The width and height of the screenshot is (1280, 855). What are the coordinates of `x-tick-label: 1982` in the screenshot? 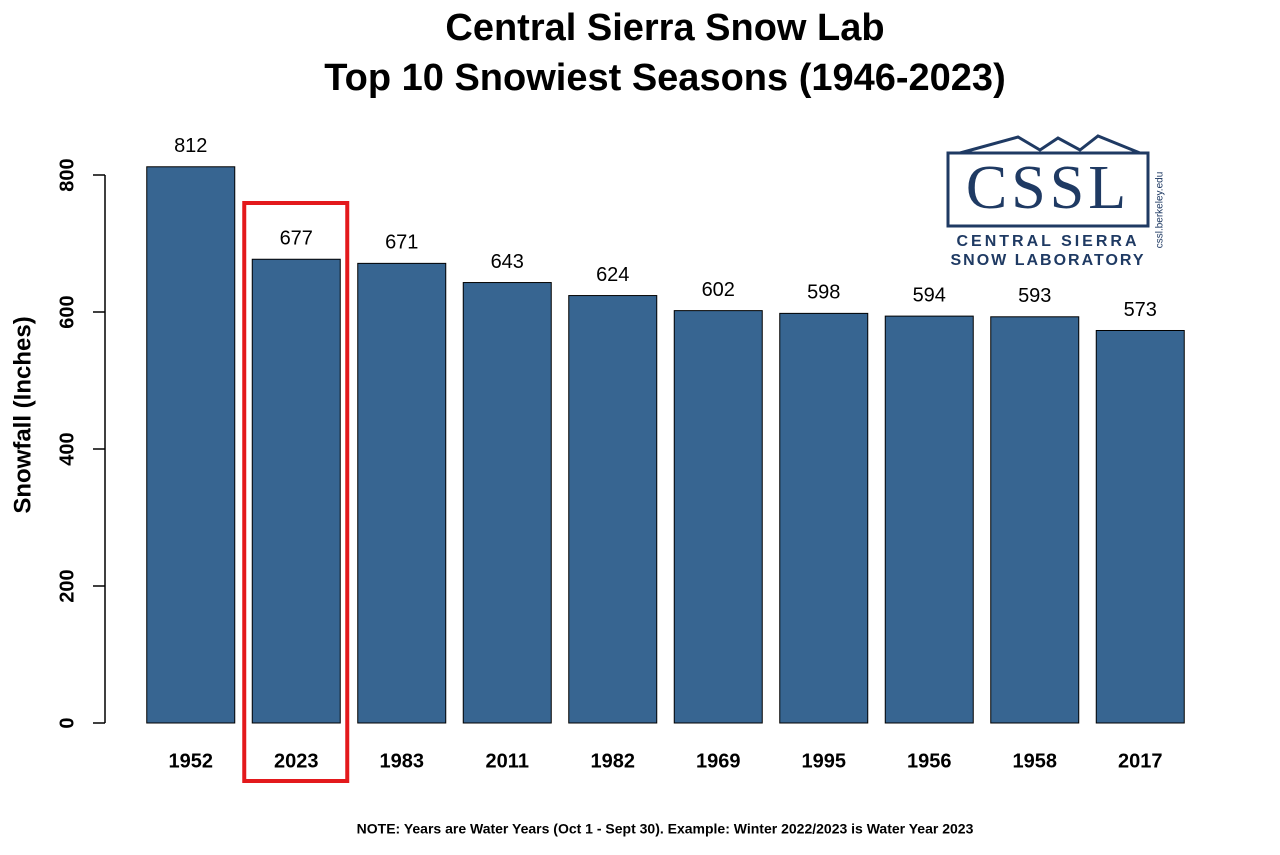 It's located at (613, 761).